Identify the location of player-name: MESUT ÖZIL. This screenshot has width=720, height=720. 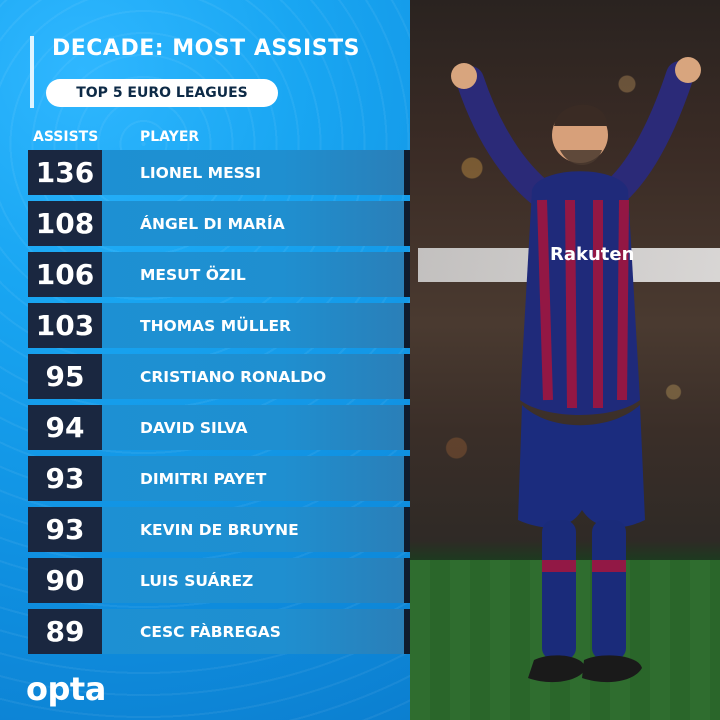
(193, 274).